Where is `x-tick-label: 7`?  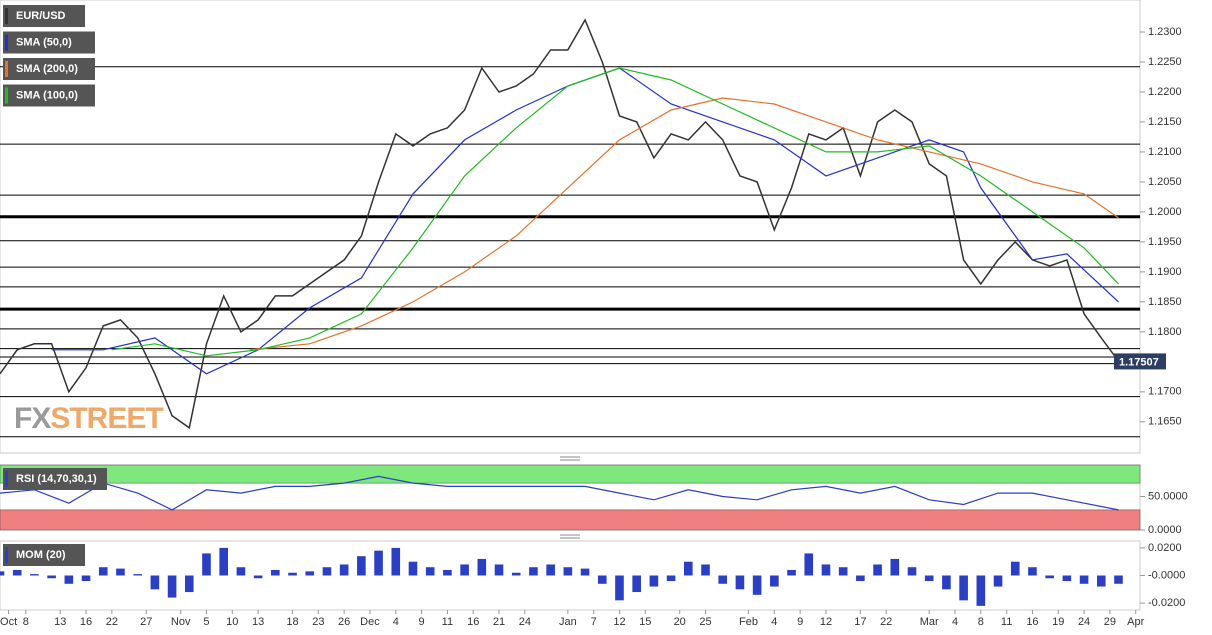
x-tick-label: 7 is located at coordinates (594, 622).